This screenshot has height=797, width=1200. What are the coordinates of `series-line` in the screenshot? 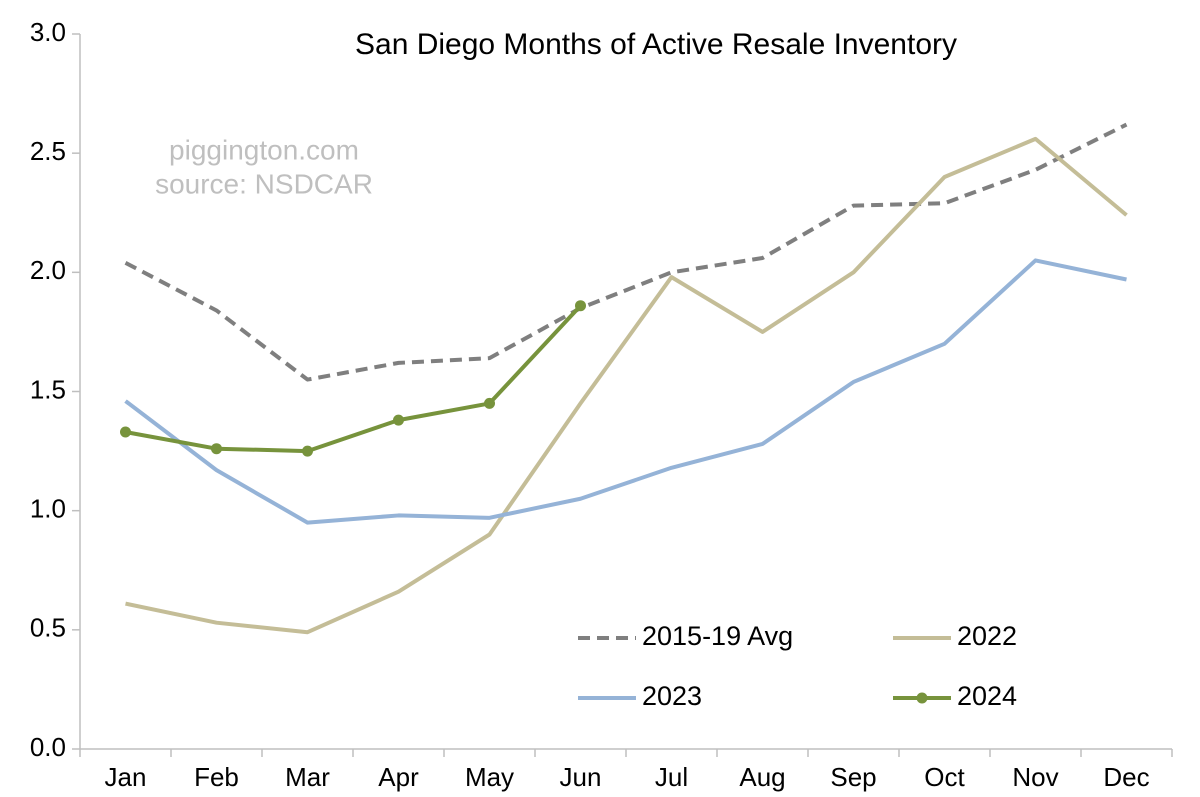 It's located at (353, 379).